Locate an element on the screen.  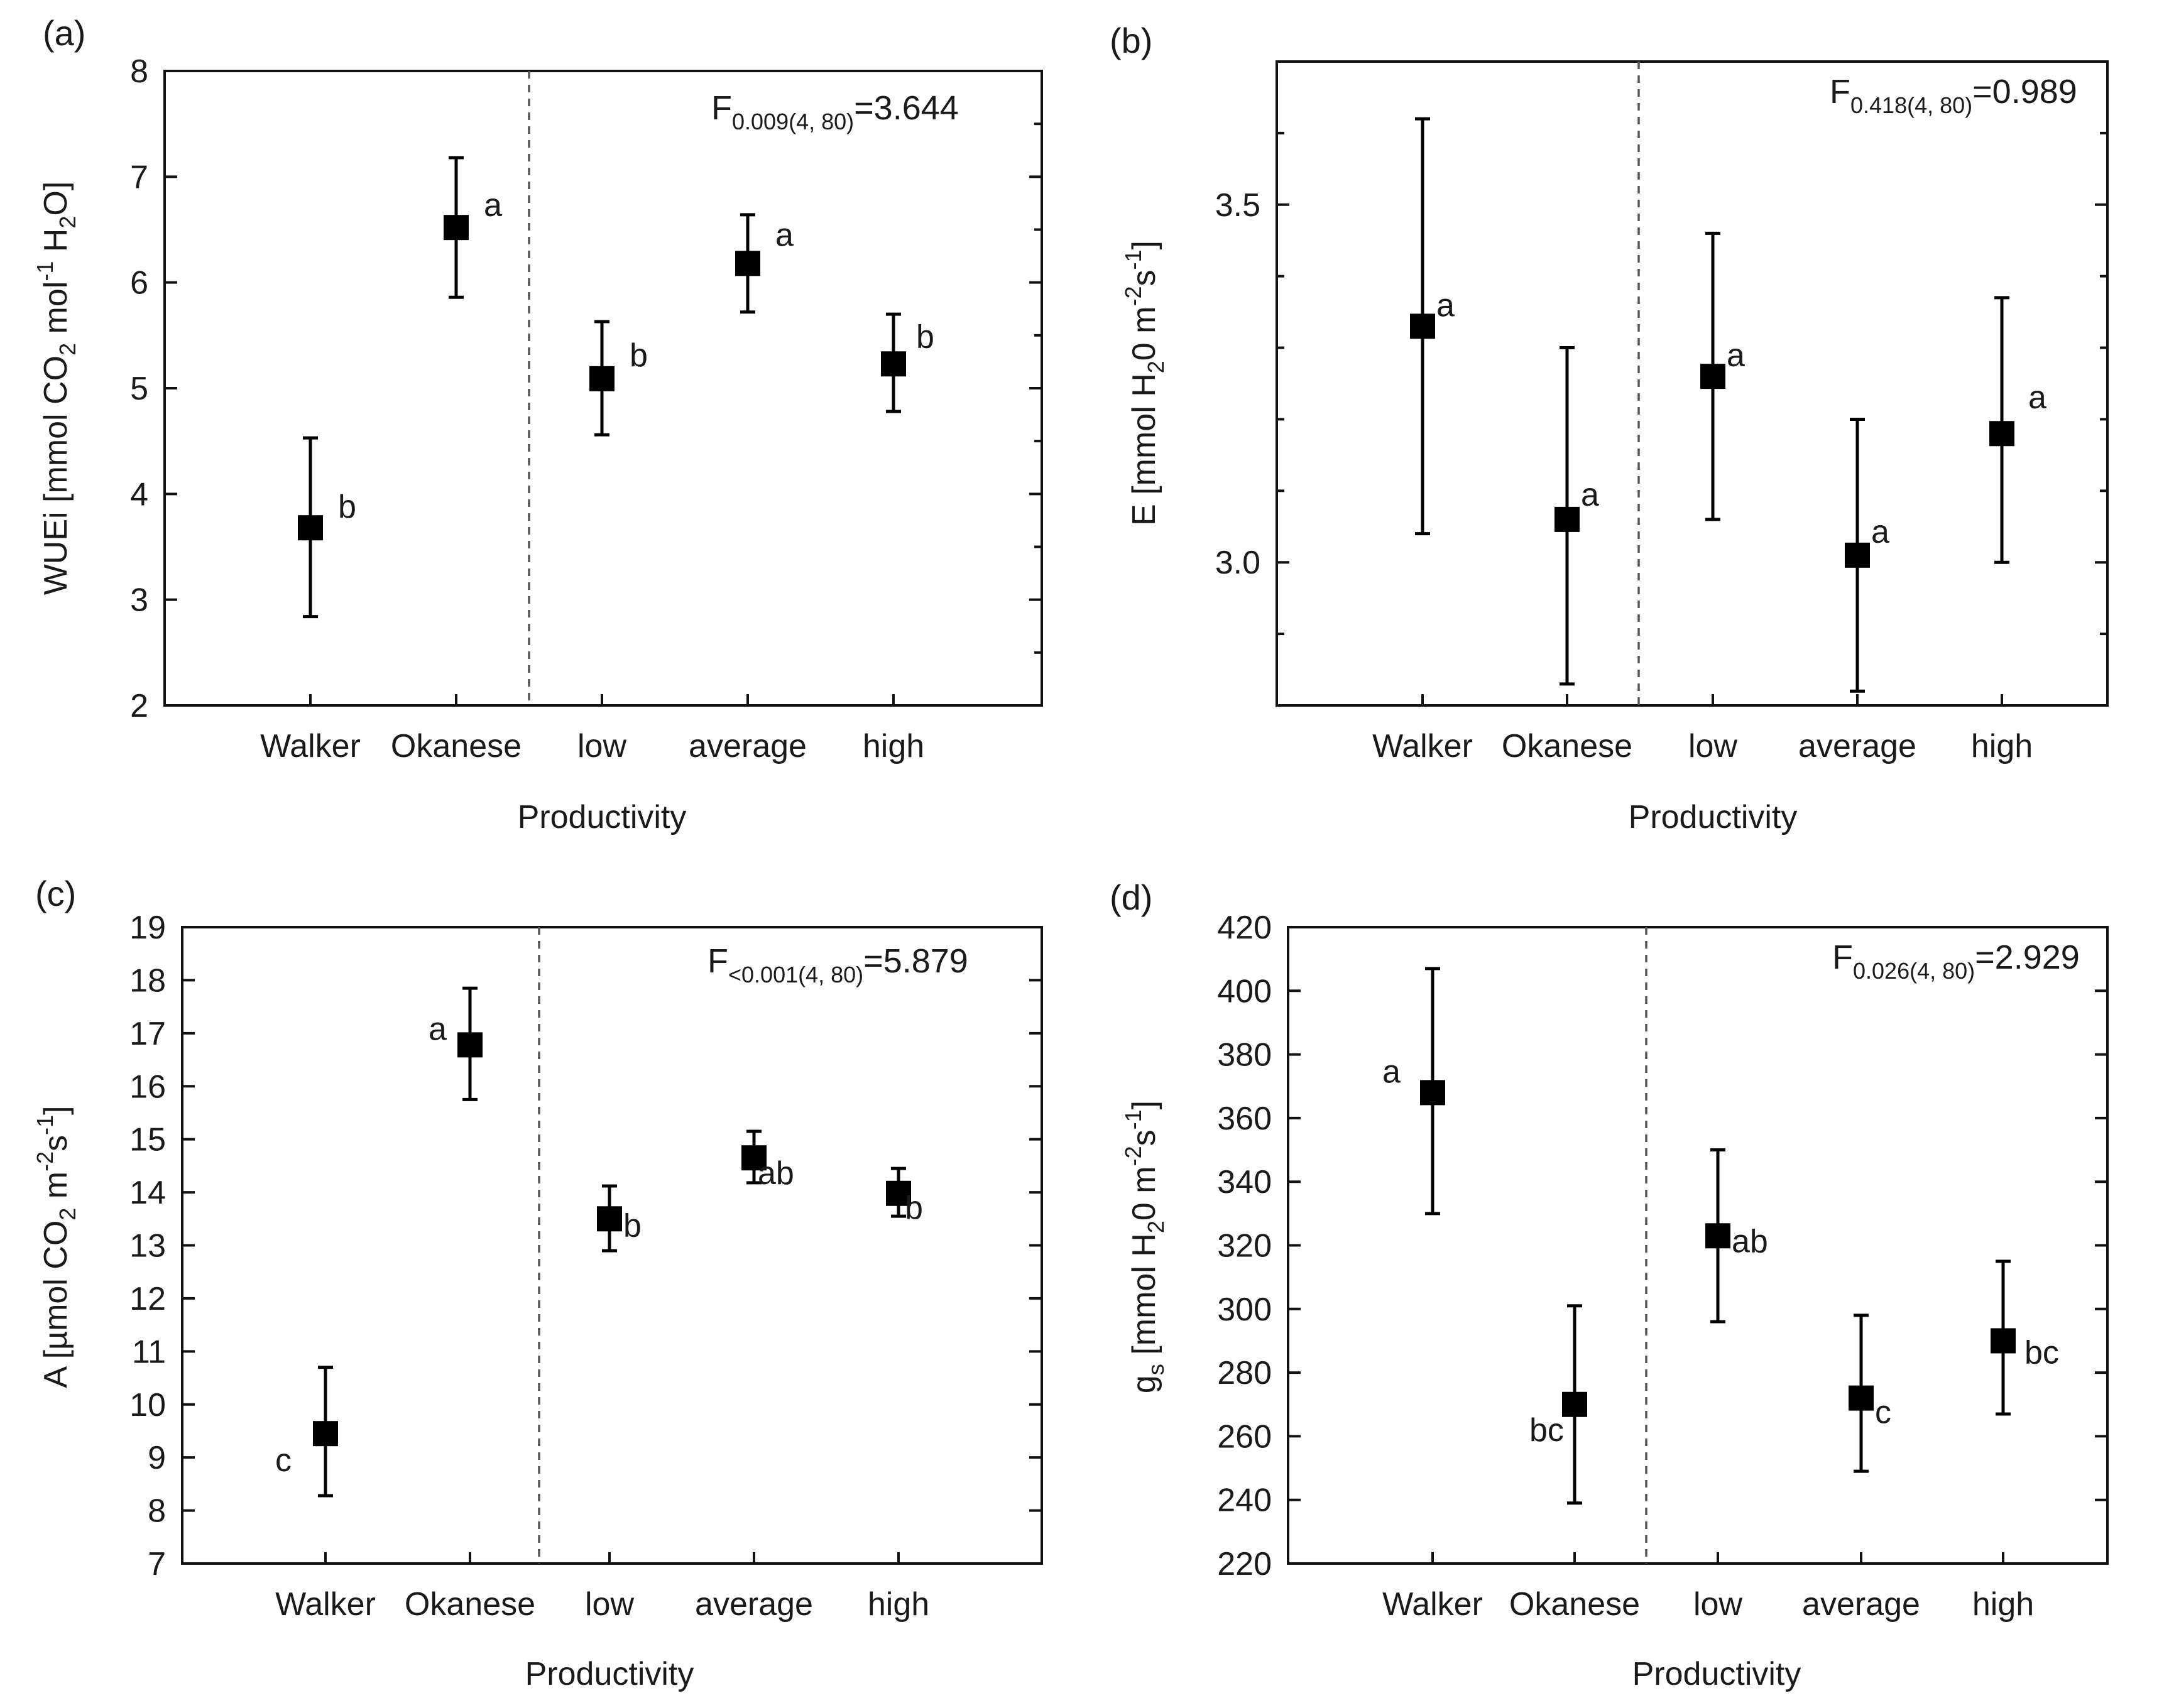
panel-b-ylabel-3: 0 m is located at coordinates (1144, 334).